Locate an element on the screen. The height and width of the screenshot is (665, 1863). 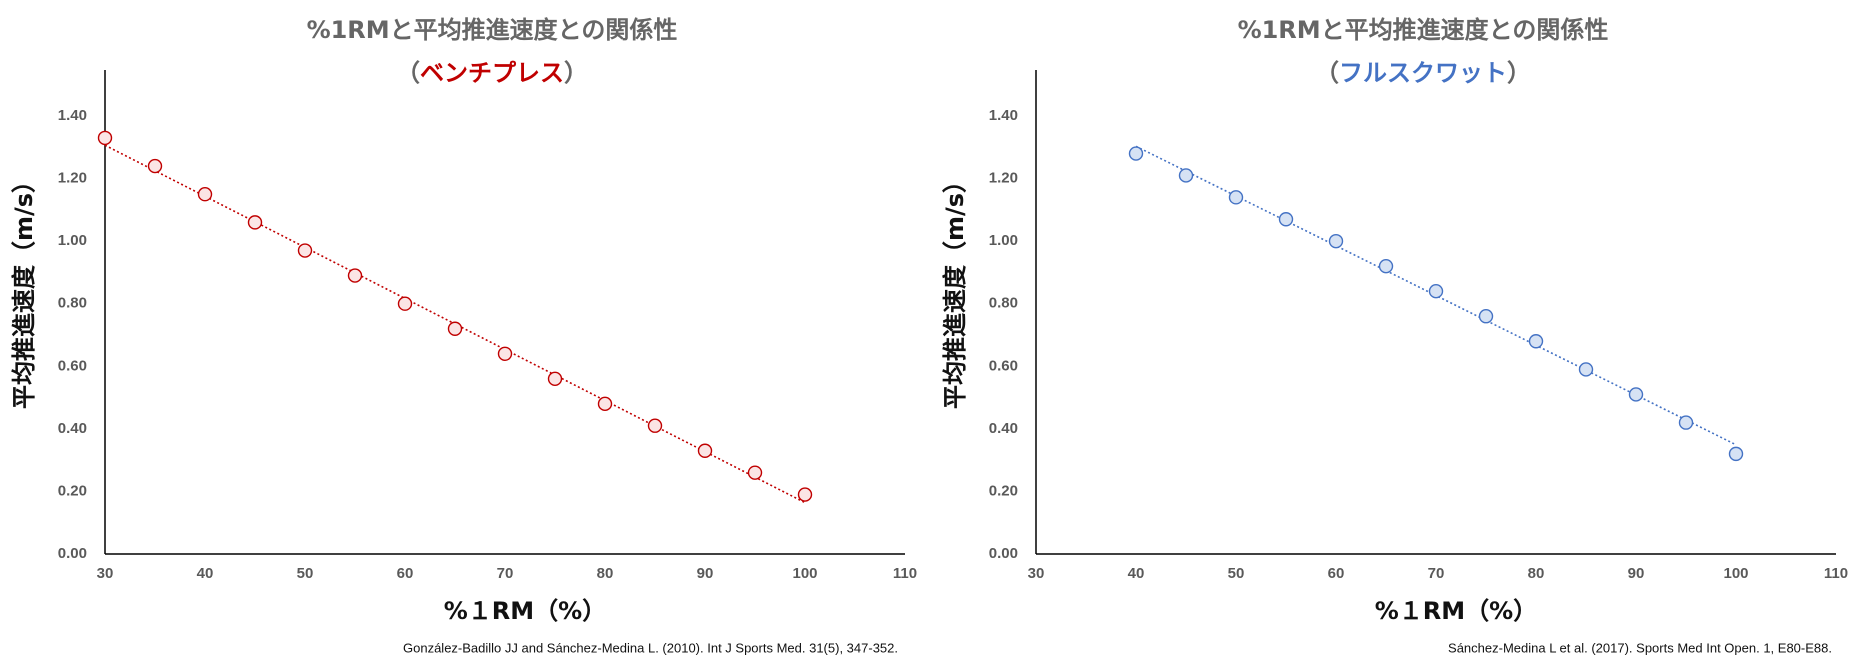
chart-subtitle: （フルスクワット） is located at coordinates (1423, 73).